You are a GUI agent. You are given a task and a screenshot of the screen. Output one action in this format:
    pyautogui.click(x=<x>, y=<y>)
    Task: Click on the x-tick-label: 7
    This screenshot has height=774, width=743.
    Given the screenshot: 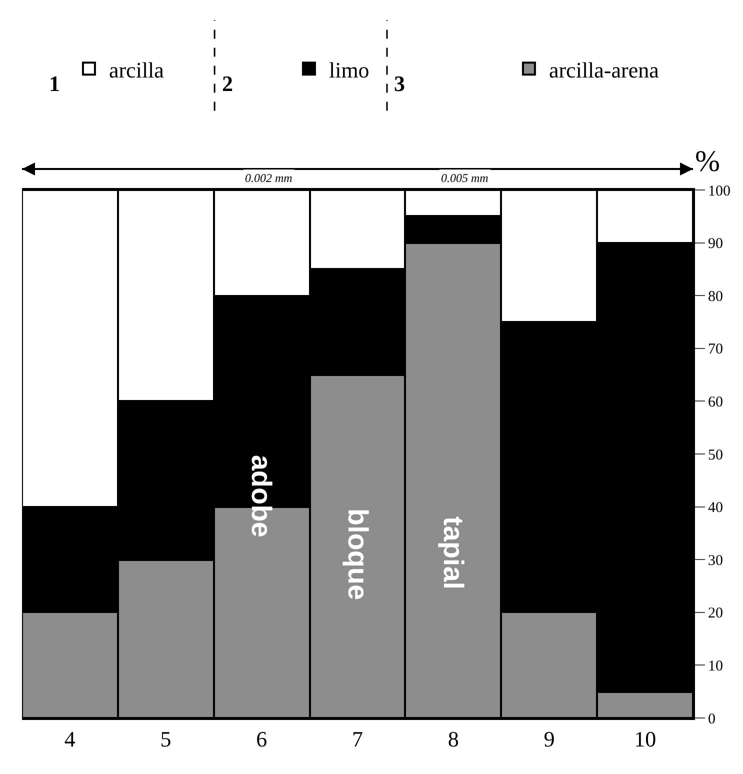 What is the action you would take?
    pyautogui.click(x=357, y=739)
    